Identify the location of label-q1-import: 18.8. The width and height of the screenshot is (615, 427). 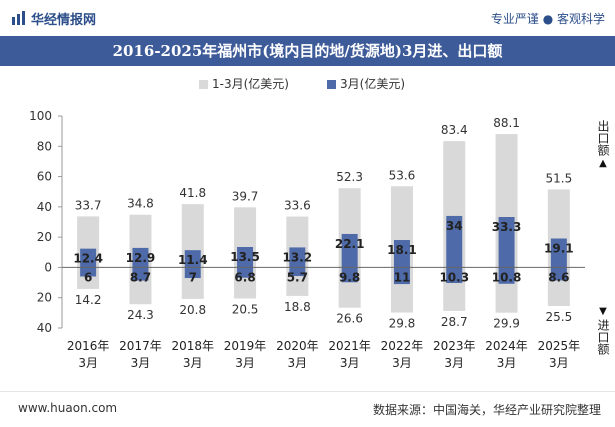
(297, 307).